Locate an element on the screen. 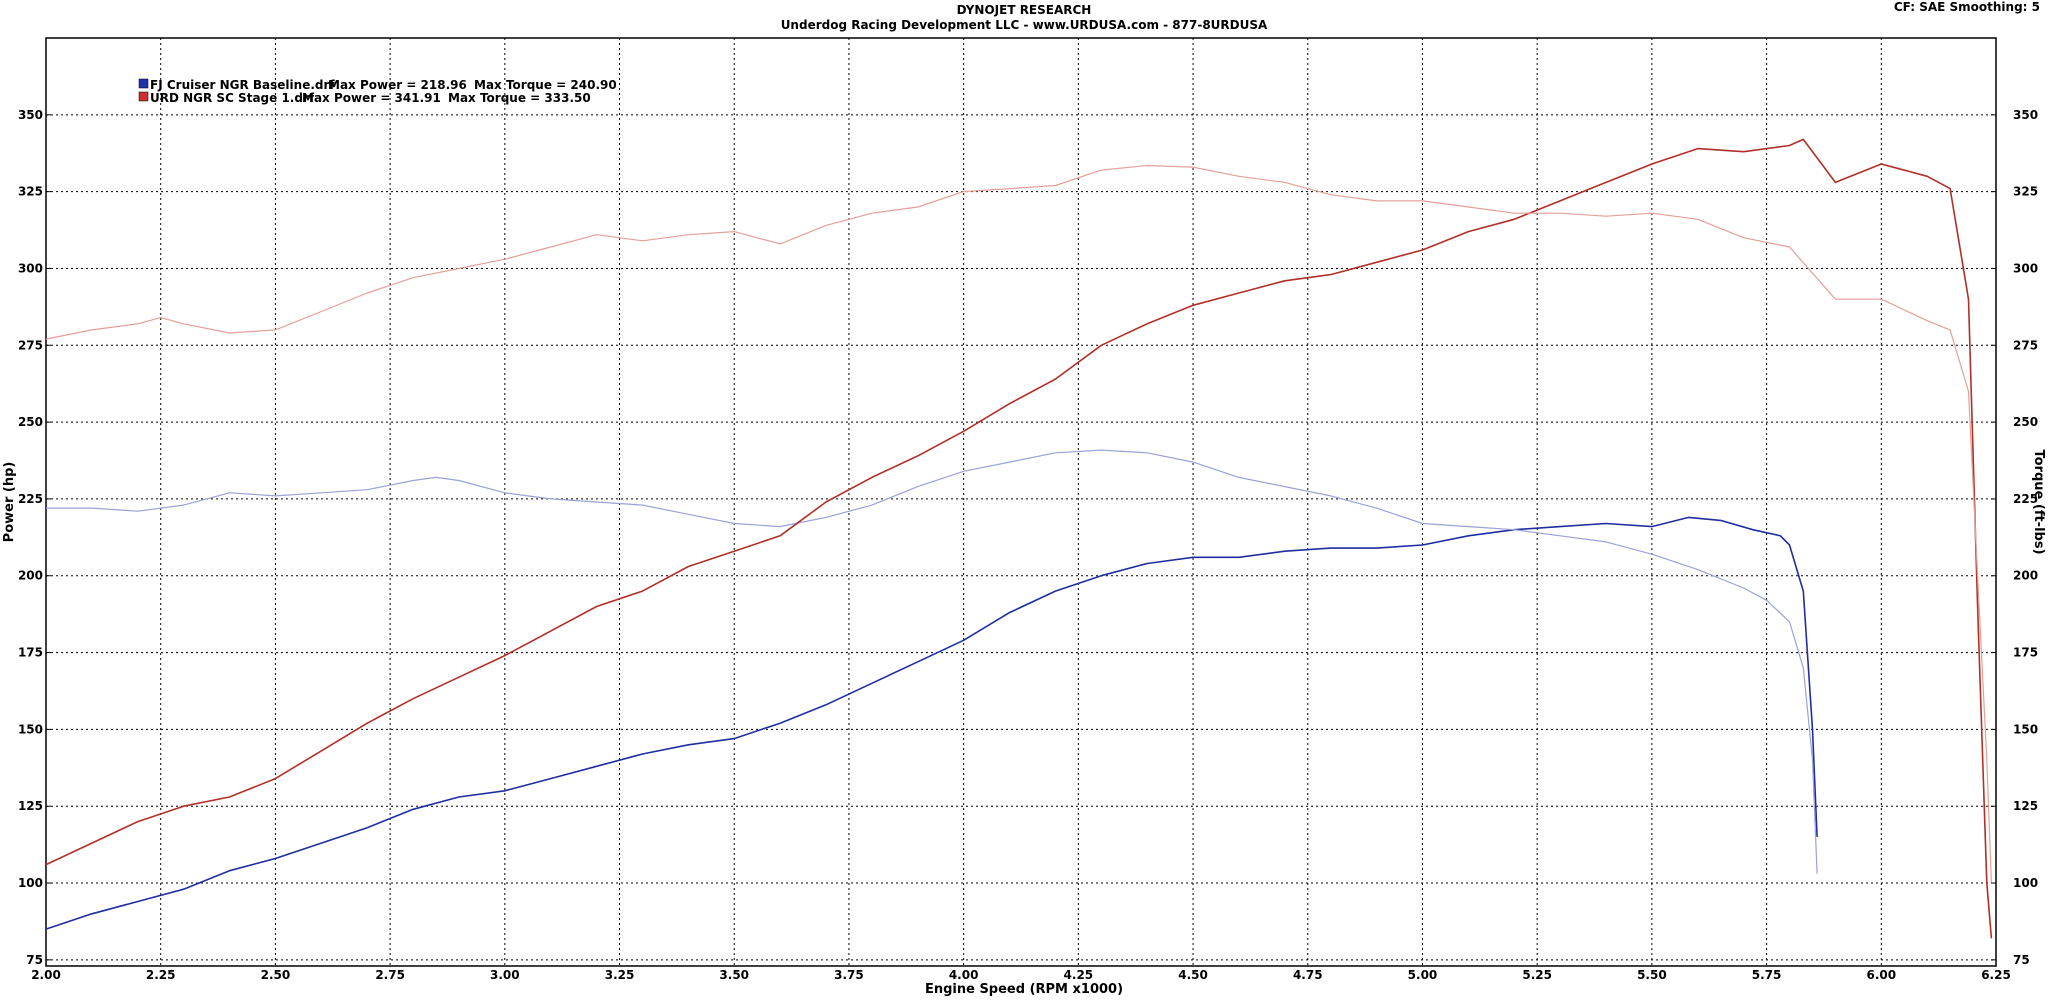  y-tick-label-left: 150 is located at coordinates (30, 729).